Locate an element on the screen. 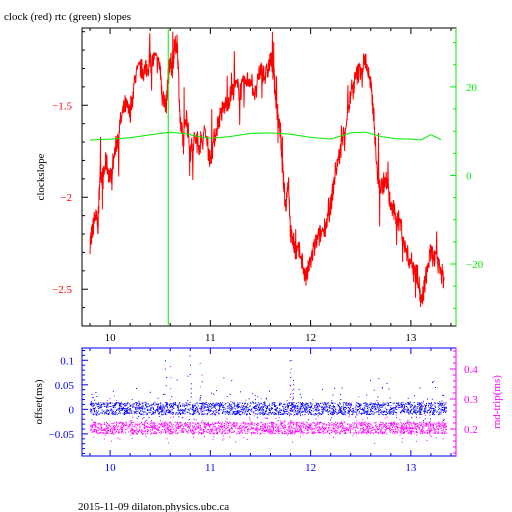  y-tick-label: 0.1 is located at coordinates (67, 361).